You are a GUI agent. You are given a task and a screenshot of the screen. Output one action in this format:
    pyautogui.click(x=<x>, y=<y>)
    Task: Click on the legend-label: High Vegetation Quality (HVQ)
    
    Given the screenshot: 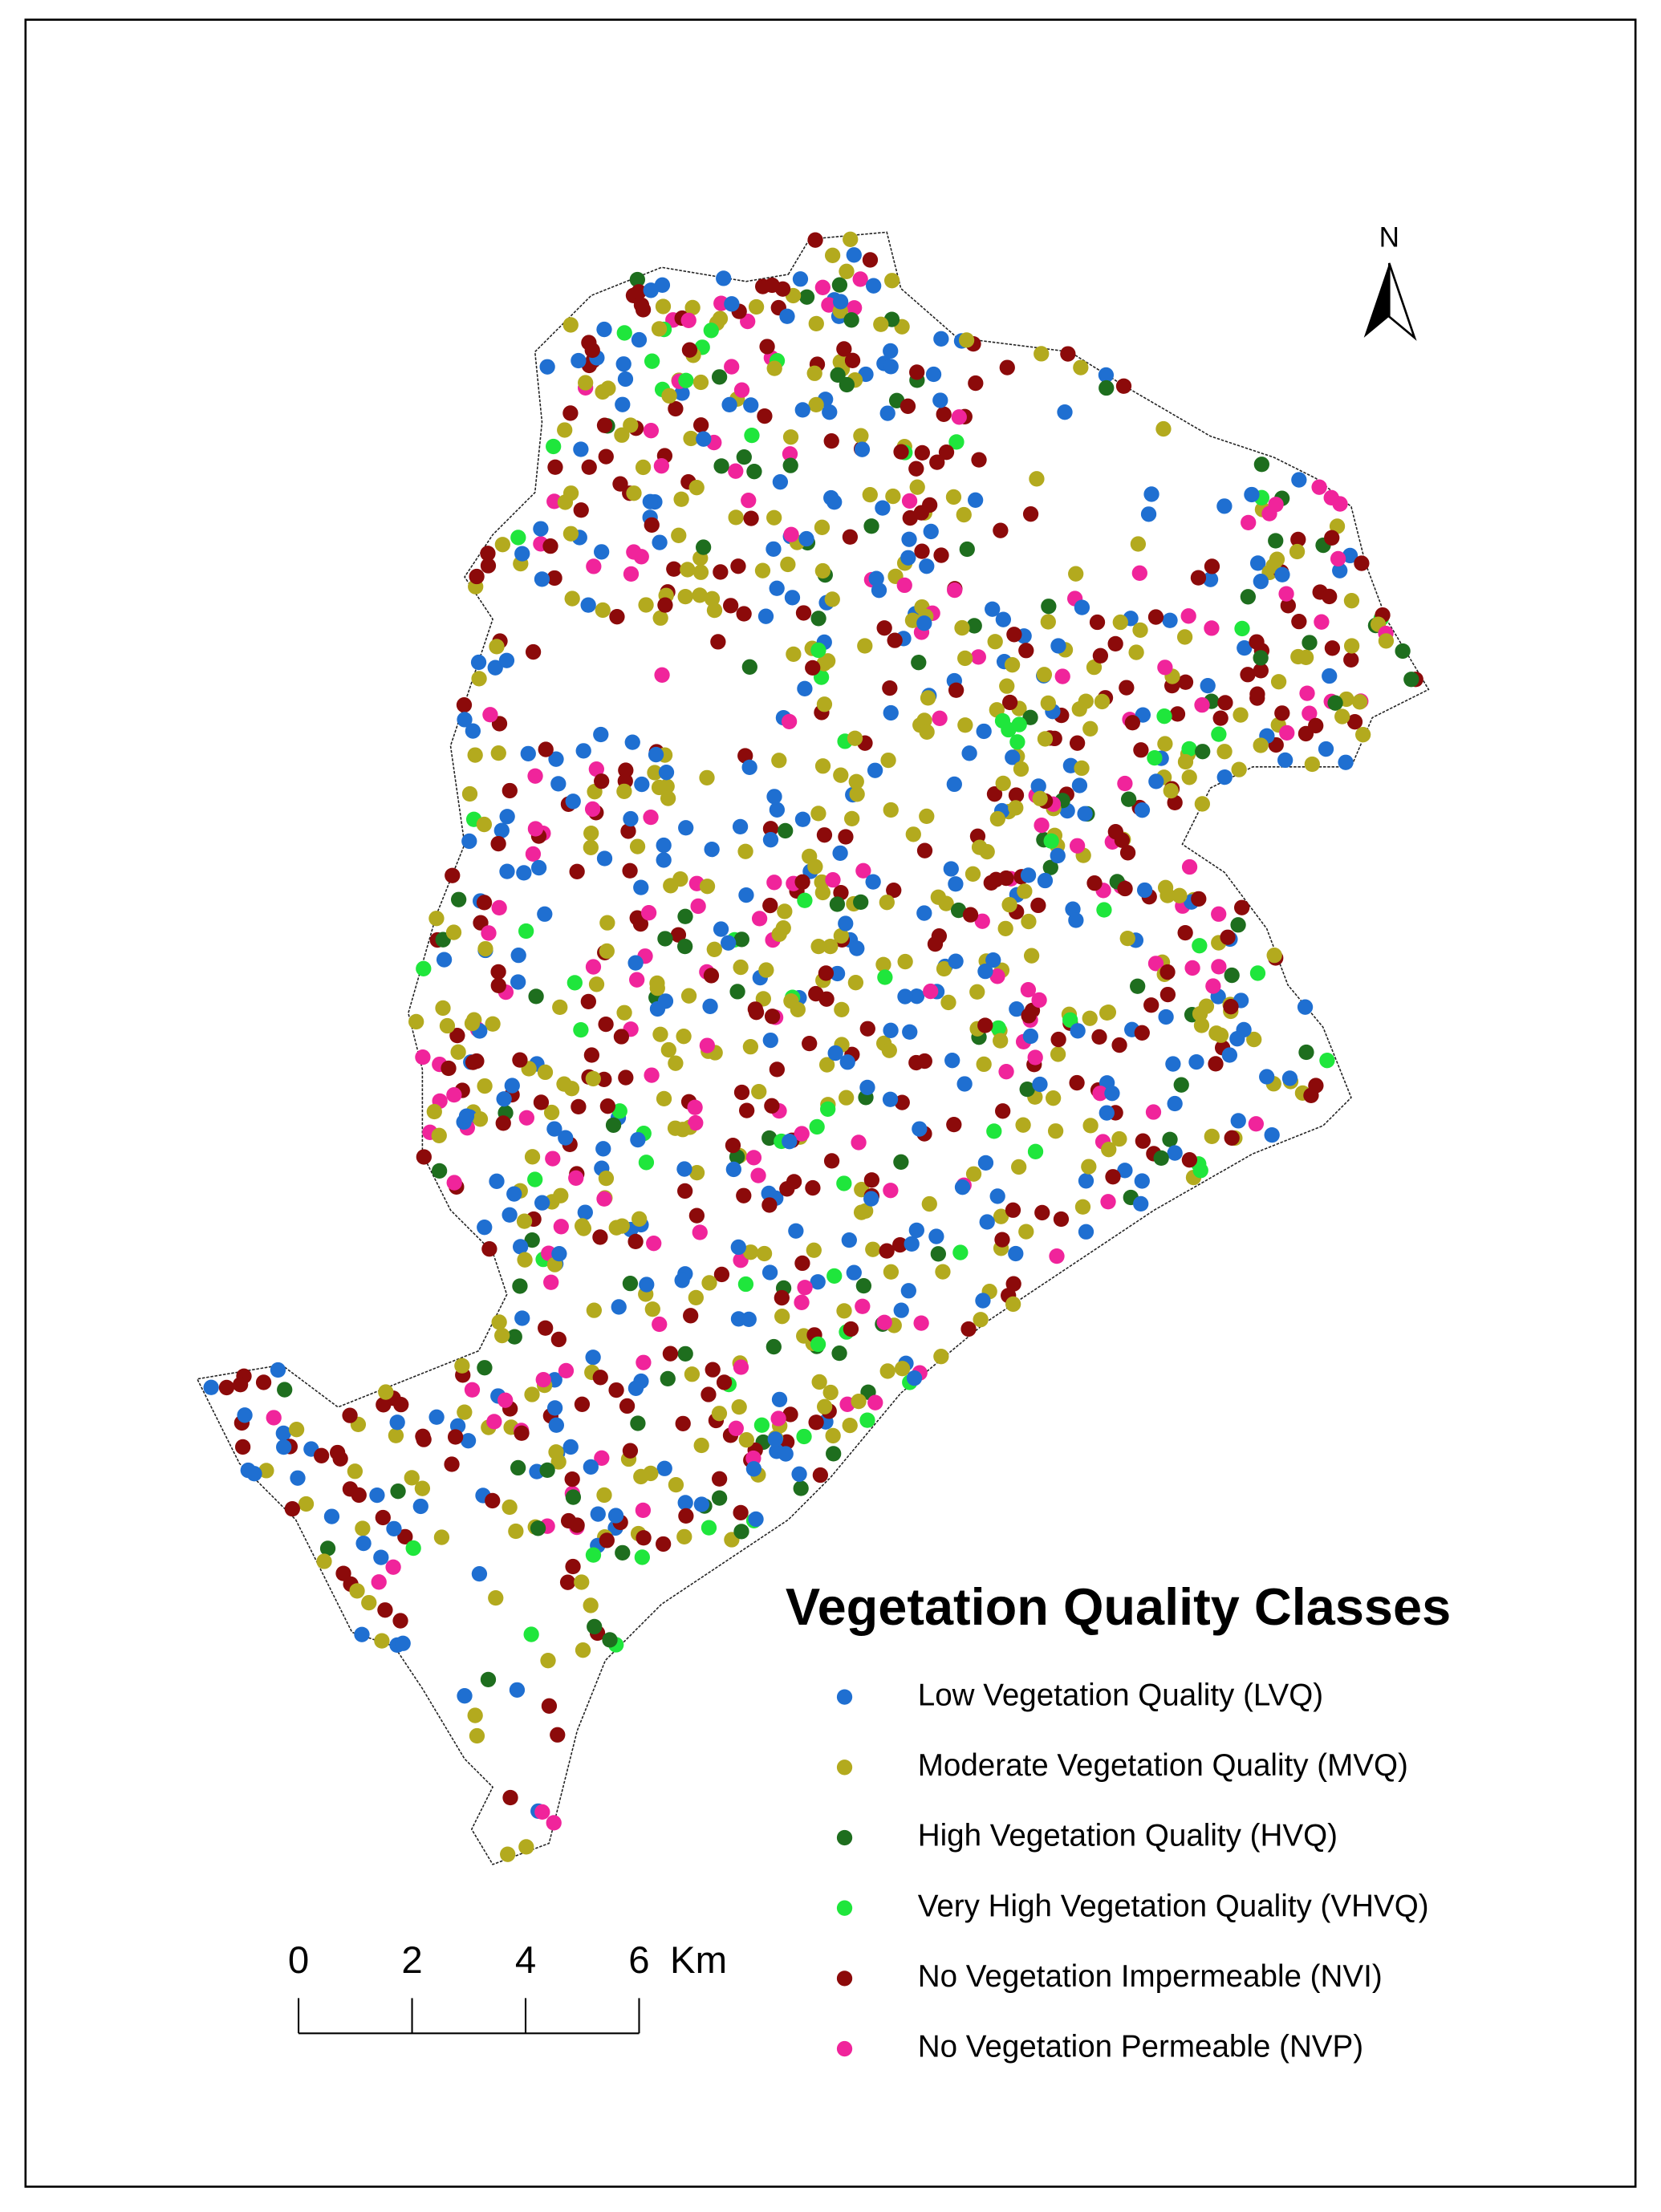 What is the action you would take?
    pyautogui.click(x=1128, y=1836)
    